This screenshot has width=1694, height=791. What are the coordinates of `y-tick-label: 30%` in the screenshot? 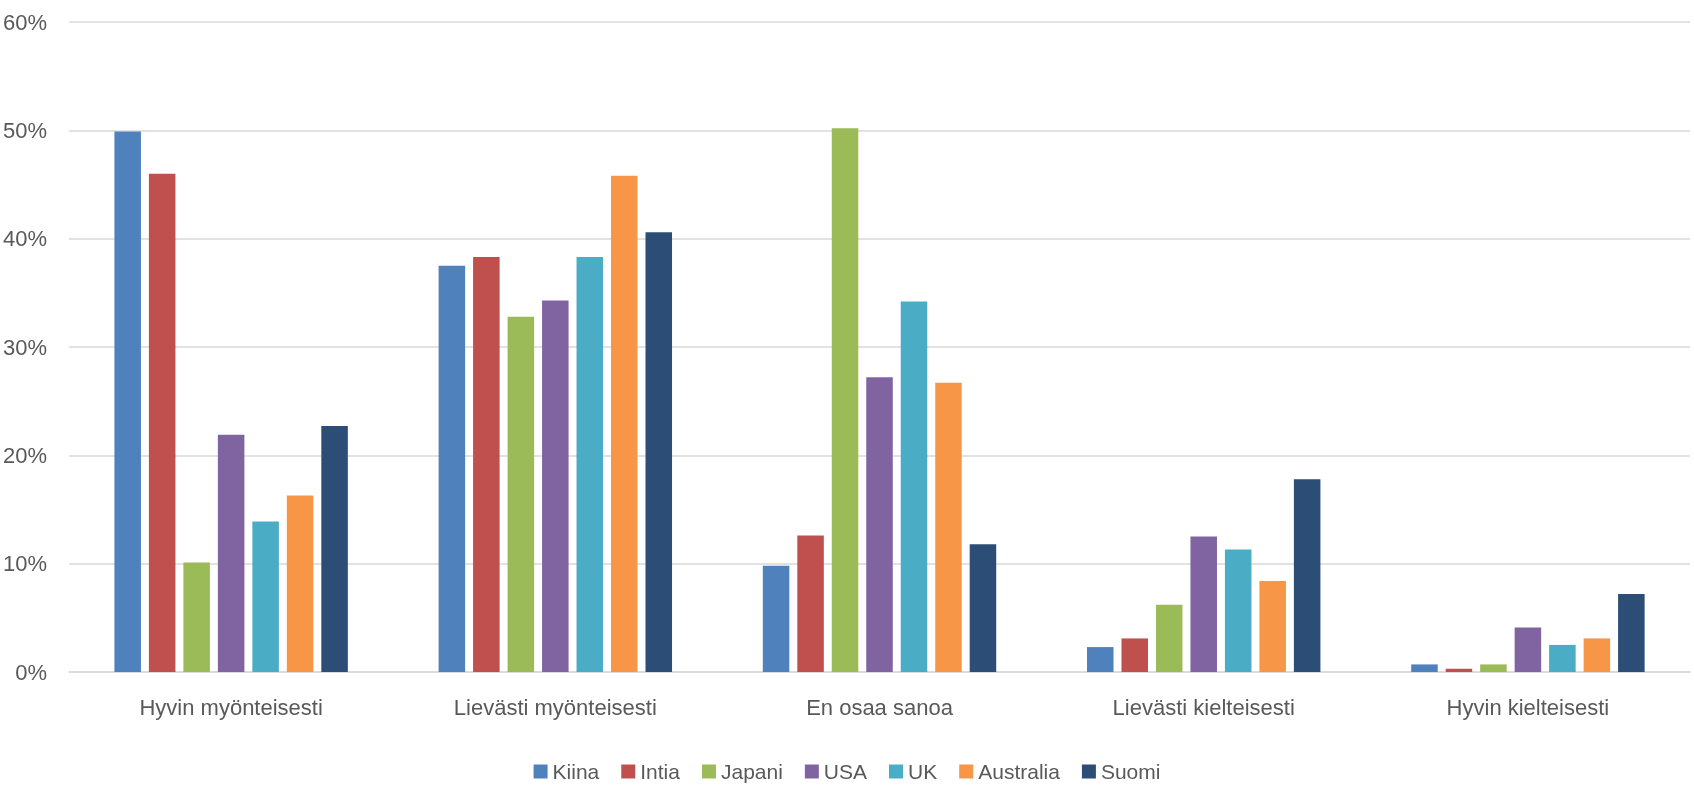 It's located at (25, 347).